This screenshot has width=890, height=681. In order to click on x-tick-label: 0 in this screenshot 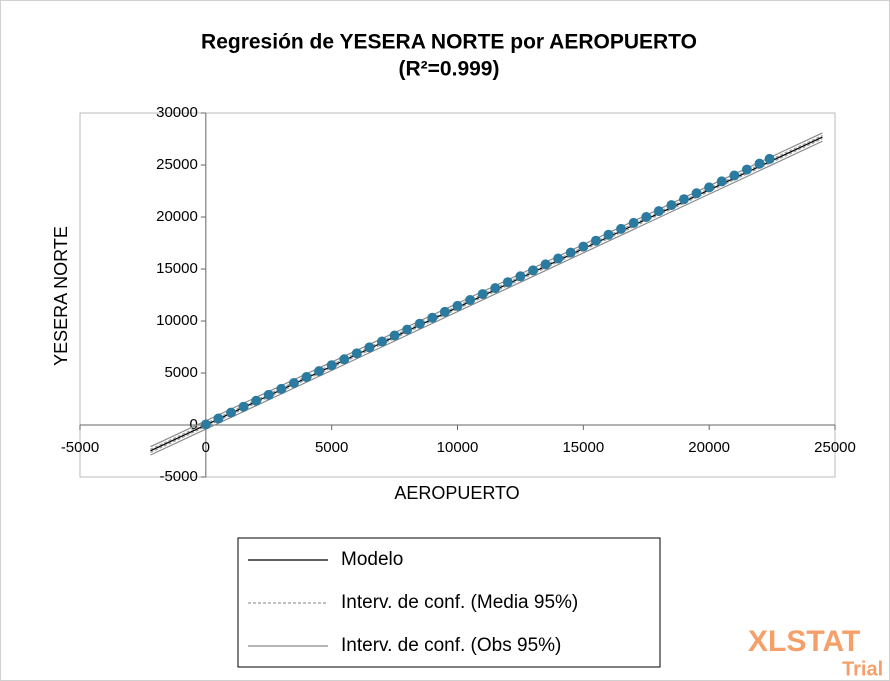, I will do `click(206, 447)`.